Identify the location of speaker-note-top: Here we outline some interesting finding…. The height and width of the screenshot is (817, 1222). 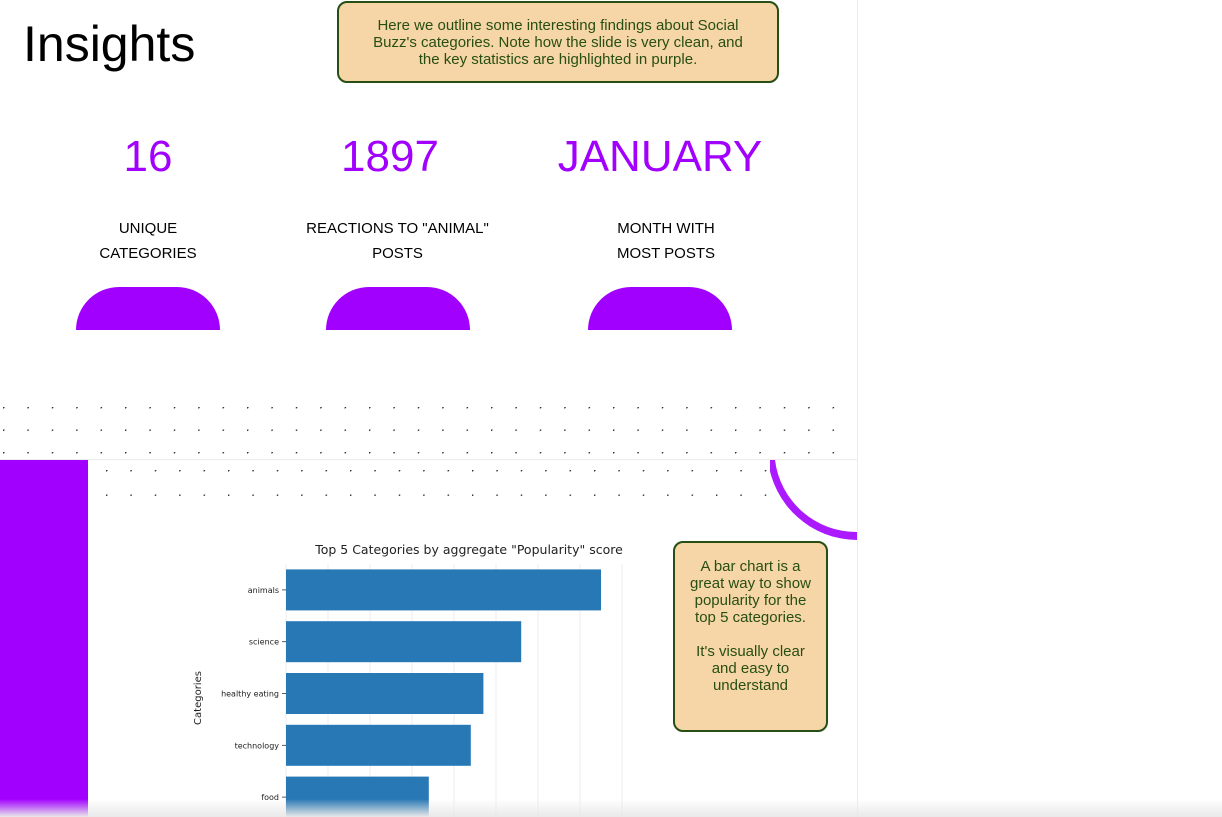
(558, 42).